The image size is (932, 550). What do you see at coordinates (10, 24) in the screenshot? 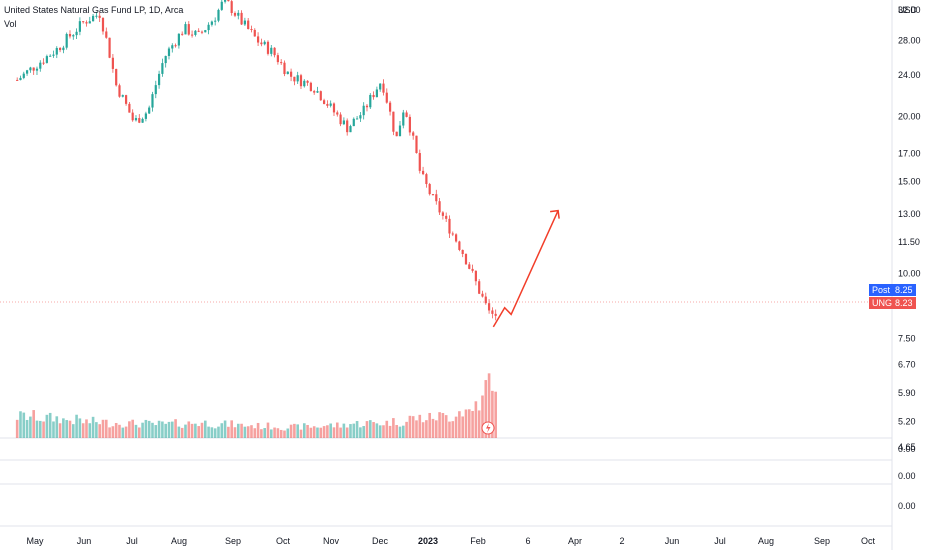
I see `volume-label: Vol` at bounding box center [10, 24].